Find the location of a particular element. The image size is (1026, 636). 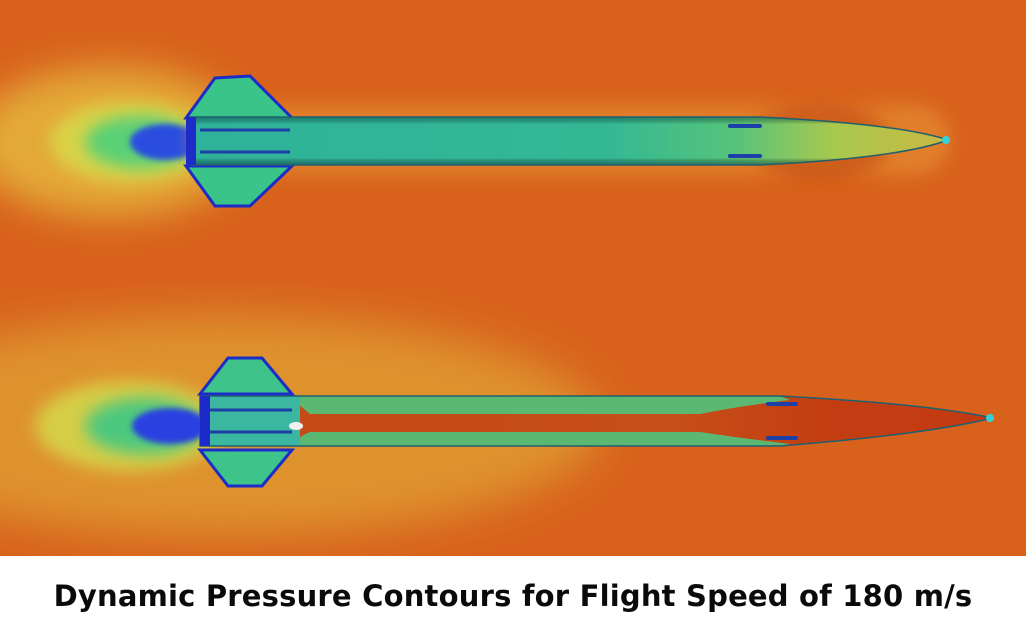

lower-fin is located at coordinates (239, 186).